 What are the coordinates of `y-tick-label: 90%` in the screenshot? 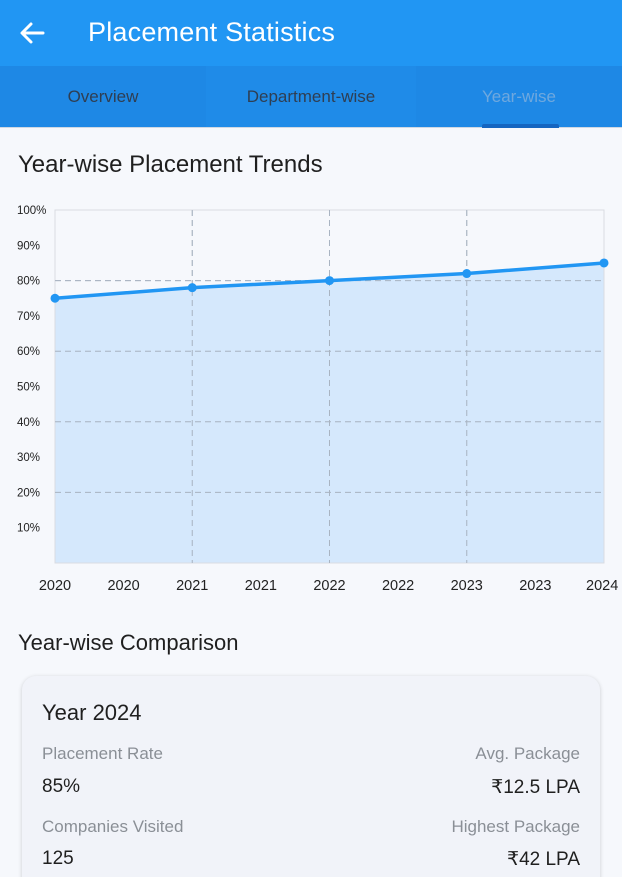 It's located at (28, 246).